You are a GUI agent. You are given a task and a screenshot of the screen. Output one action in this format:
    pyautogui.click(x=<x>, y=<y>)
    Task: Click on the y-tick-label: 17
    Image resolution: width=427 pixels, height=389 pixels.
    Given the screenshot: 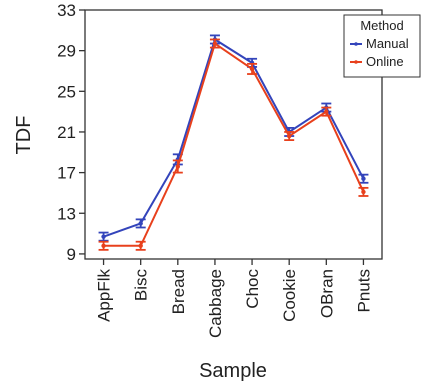 What is the action you would take?
    pyautogui.click(x=66, y=173)
    